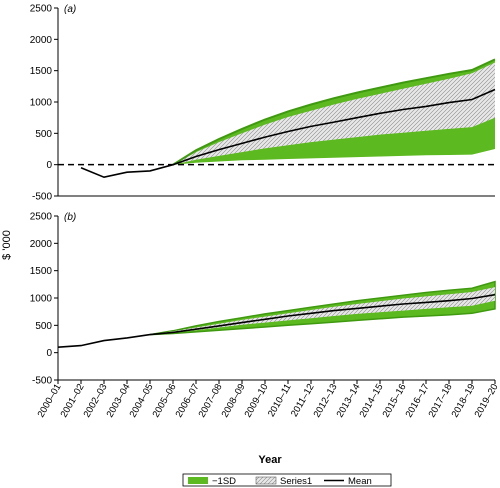 This screenshot has height=488, width=500. I want to click on panel-label: (a), so click(70, 9).